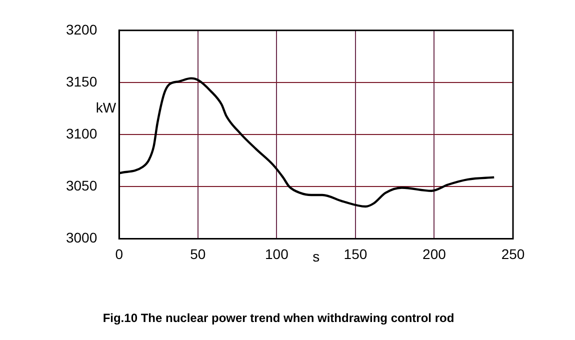  Describe the element at coordinates (513, 254) in the screenshot. I see `x-tick-label: 250` at that location.